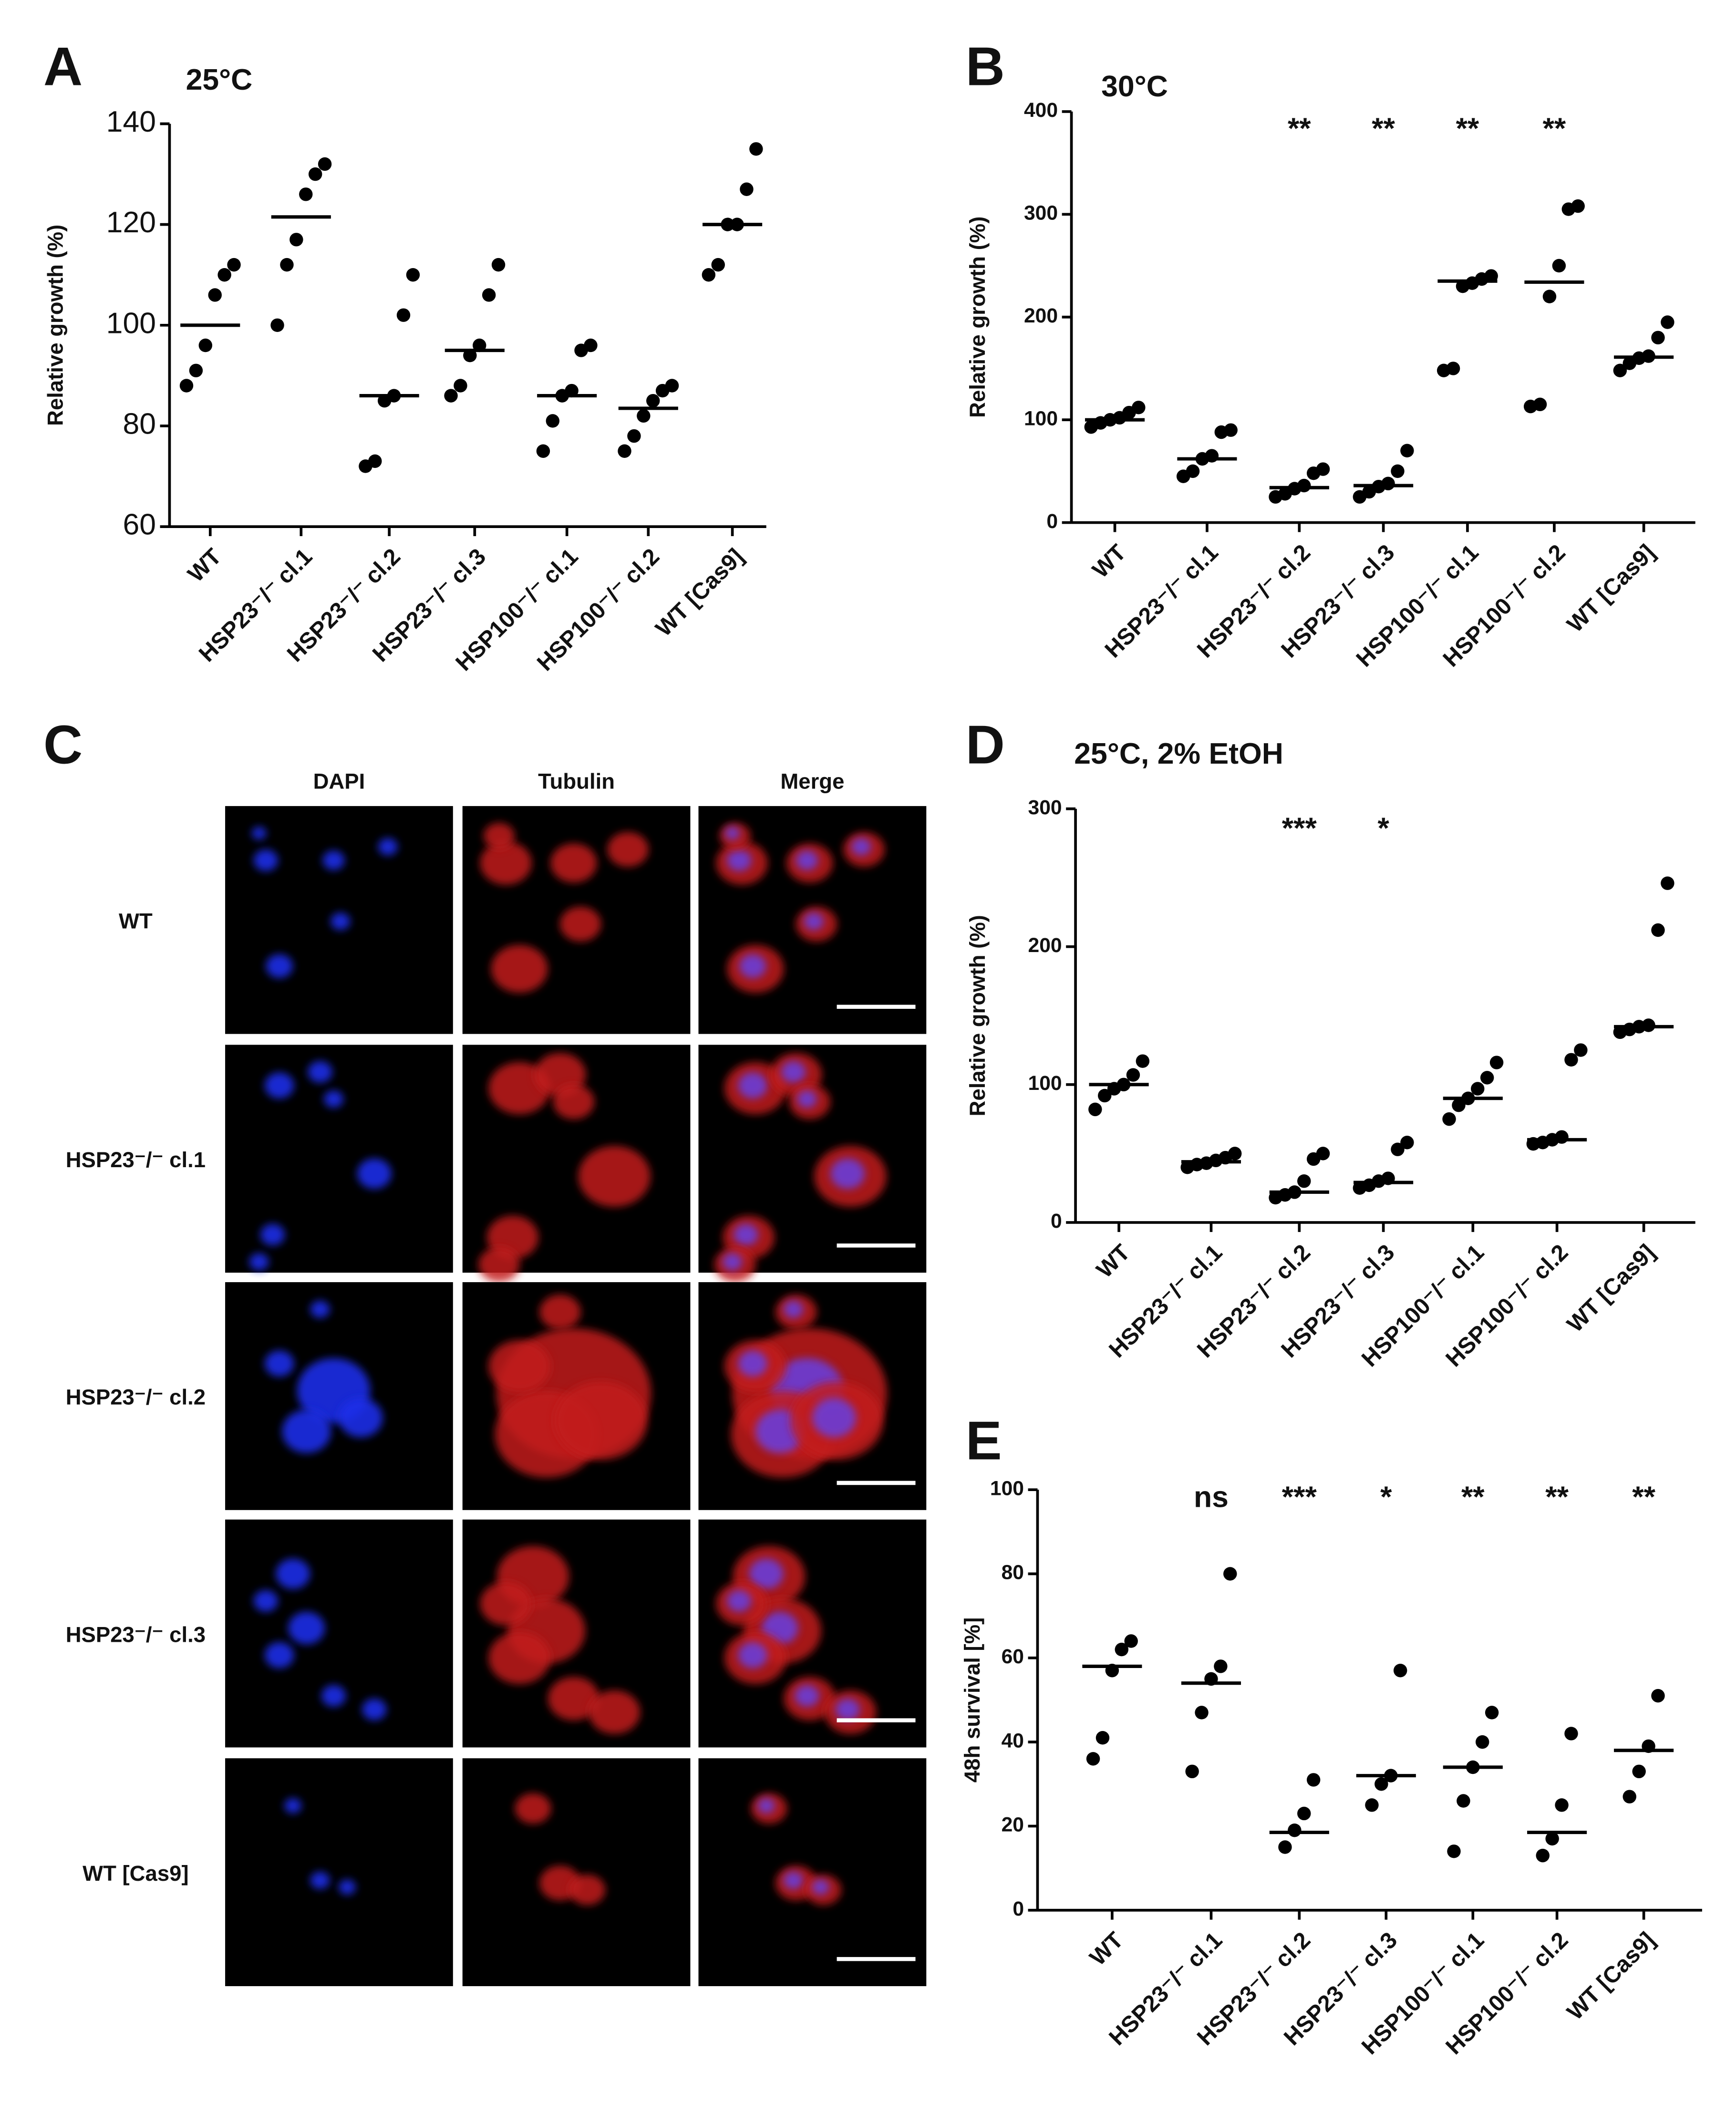 The height and width of the screenshot is (2114, 1736). Describe the element at coordinates (1299, 1497) in the screenshot. I see `significance: ***` at that location.